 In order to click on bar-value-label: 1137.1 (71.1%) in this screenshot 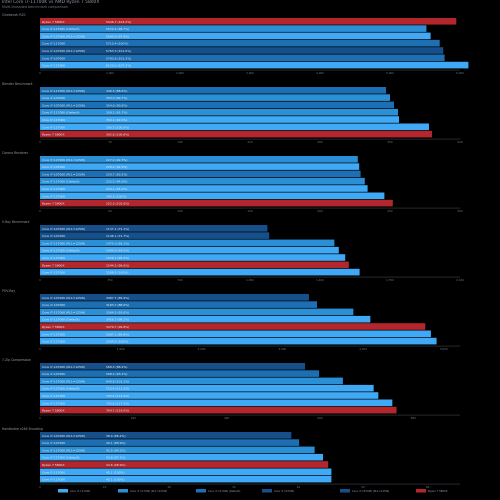, I will do `click(117, 229)`.